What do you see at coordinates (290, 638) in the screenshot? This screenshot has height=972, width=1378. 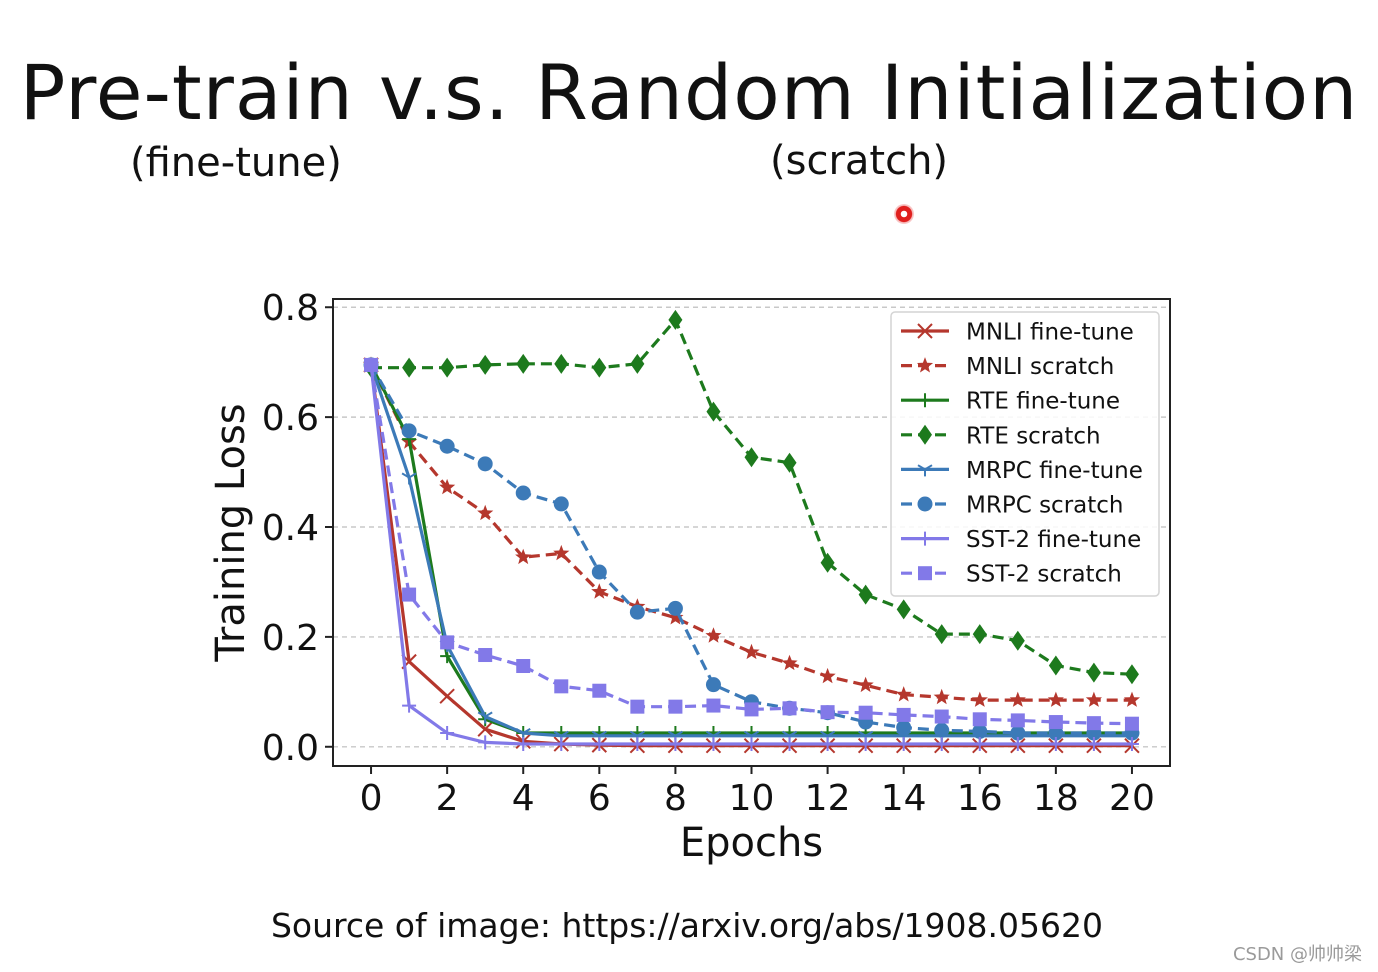 I see `y-tick-label: 0.2` at bounding box center [290, 638].